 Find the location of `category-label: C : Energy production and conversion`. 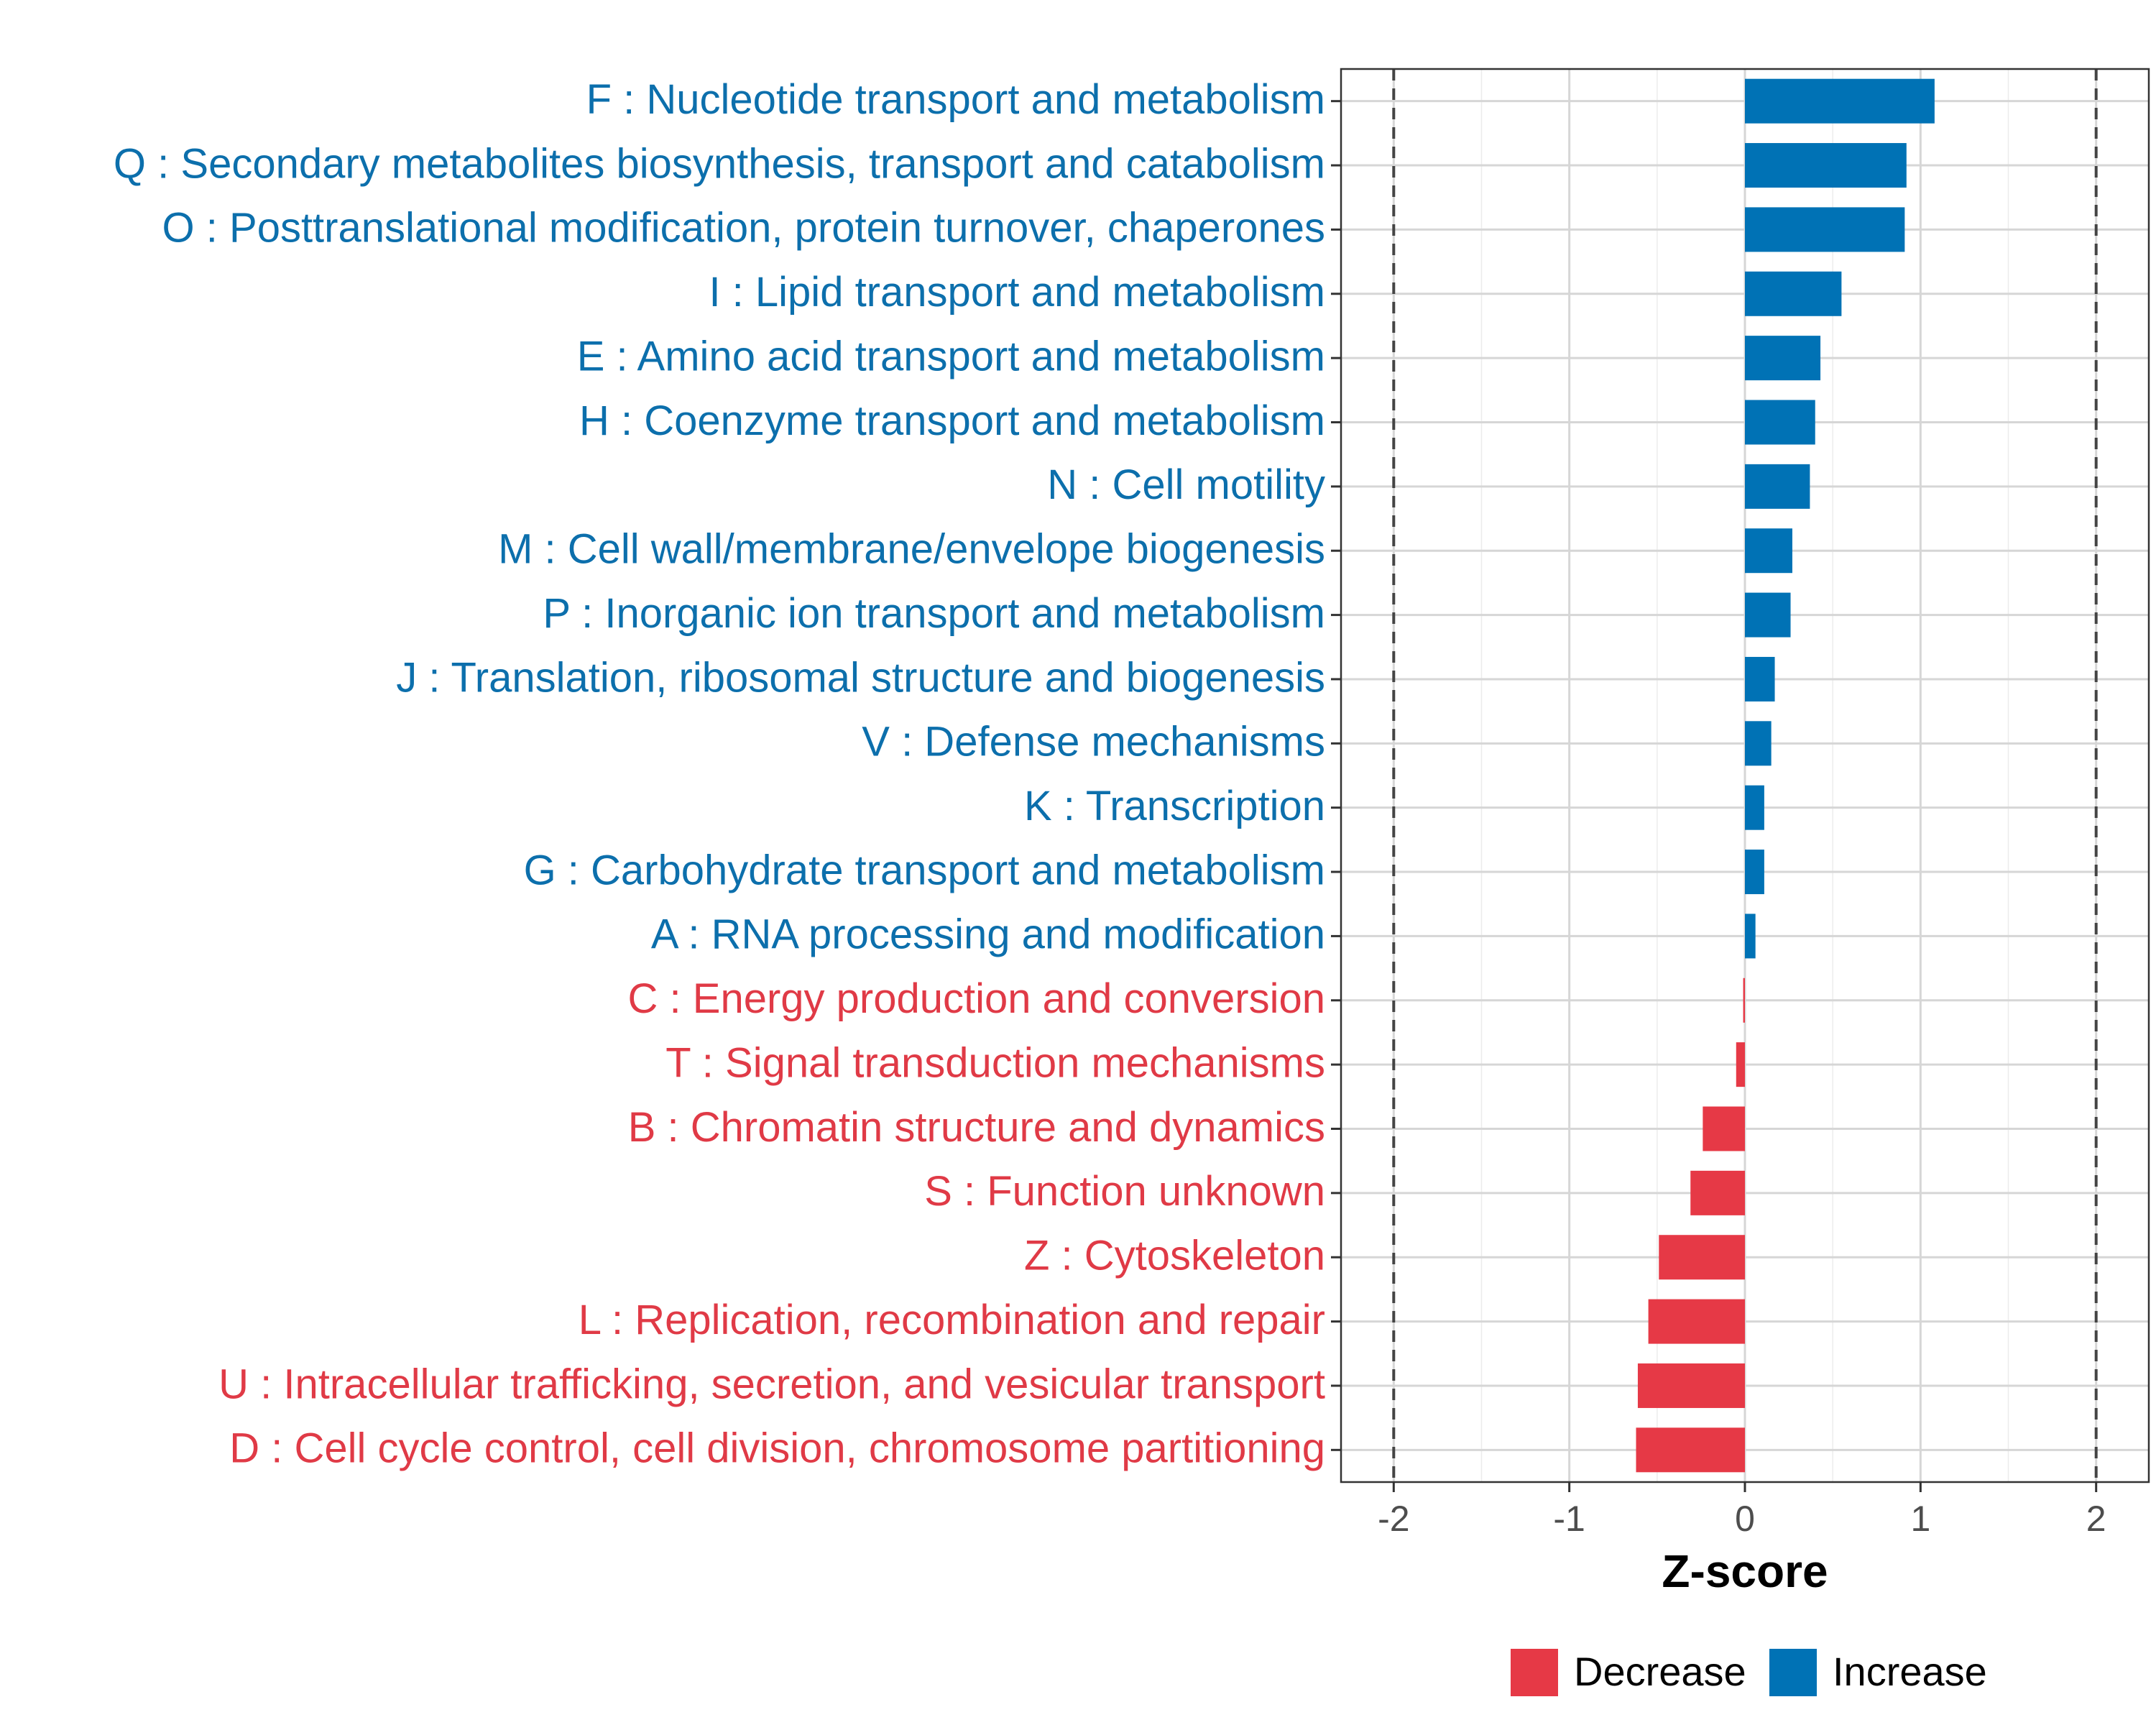

category-label: C : Energy production and conversion is located at coordinates (977, 998).